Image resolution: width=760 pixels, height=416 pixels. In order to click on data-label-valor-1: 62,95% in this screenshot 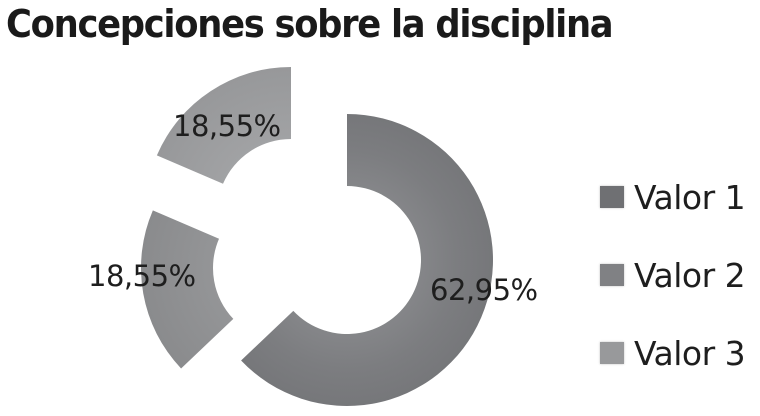, I will do `click(484, 290)`.